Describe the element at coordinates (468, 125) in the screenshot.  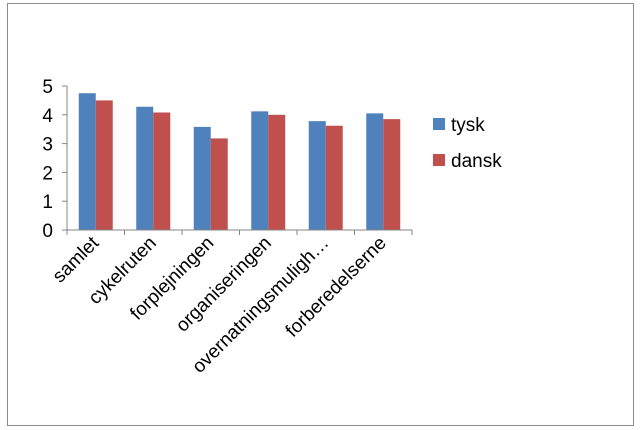
I see `legend-label-tysk: tysk` at that location.